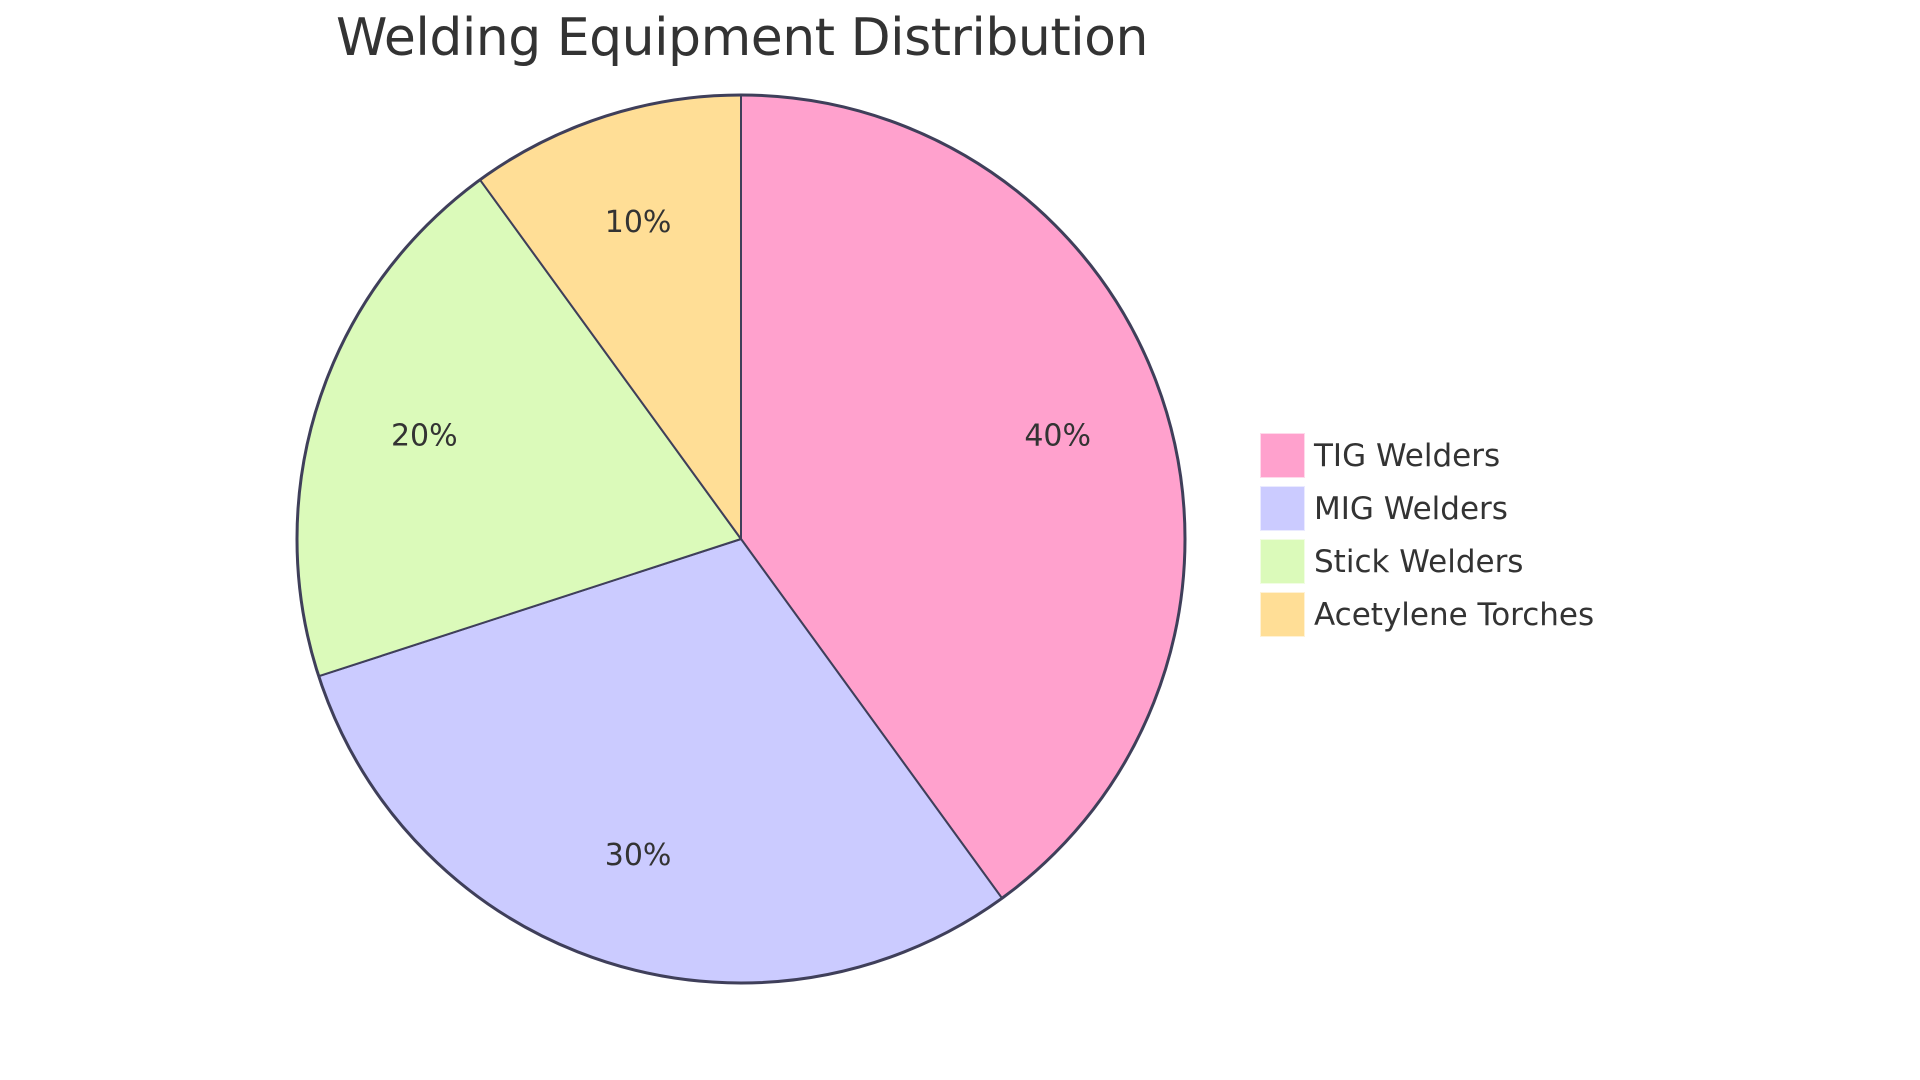 This screenshot has width=1920, height=1080. Describe the element at coordinates (1282, 455) in the screenshot. I see `legend-swatch-tig` at that location.